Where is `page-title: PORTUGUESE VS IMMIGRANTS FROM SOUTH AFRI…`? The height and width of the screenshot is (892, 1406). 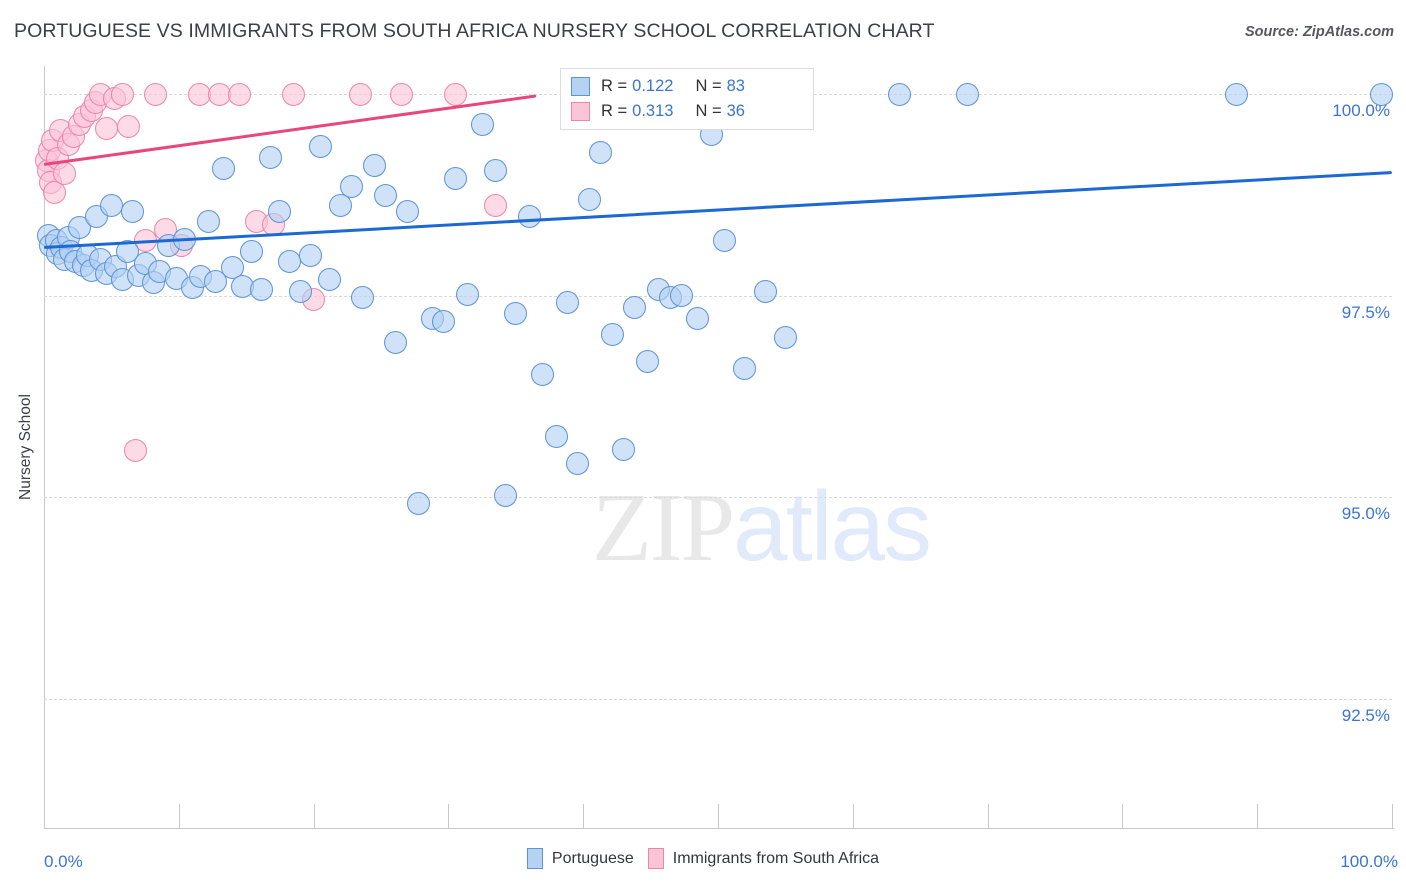 page-title: PORTUGUESE VS IMMIGRANTS FROM SOUTH AFRI… is located at coordinates (474, 31).